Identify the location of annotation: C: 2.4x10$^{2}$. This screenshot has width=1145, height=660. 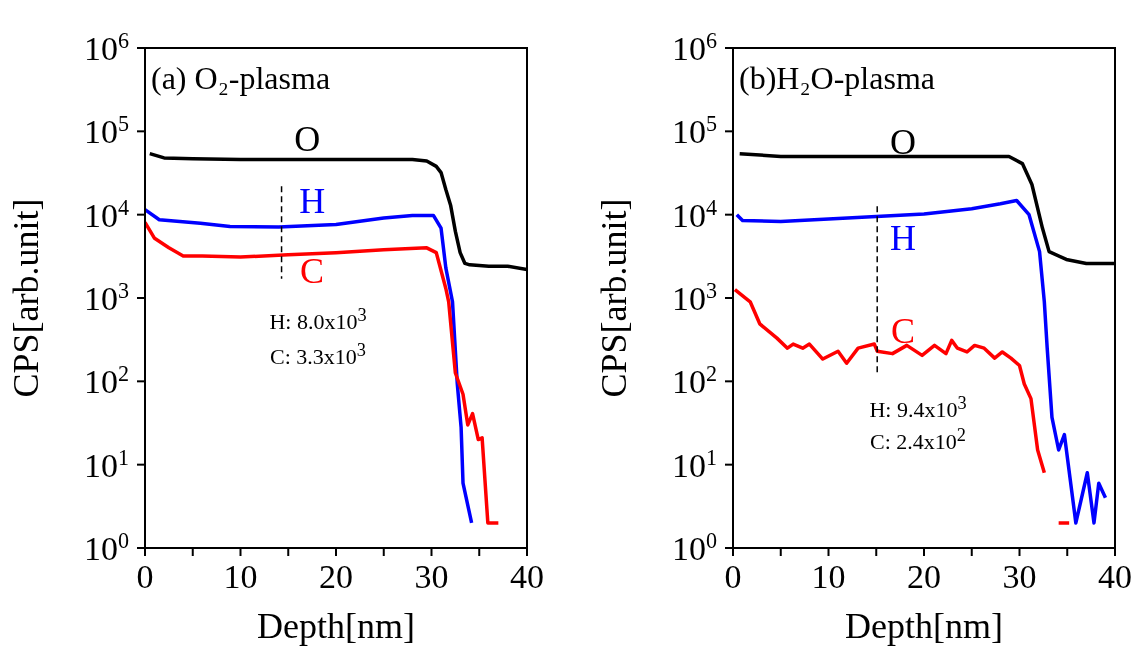
(918, 440).